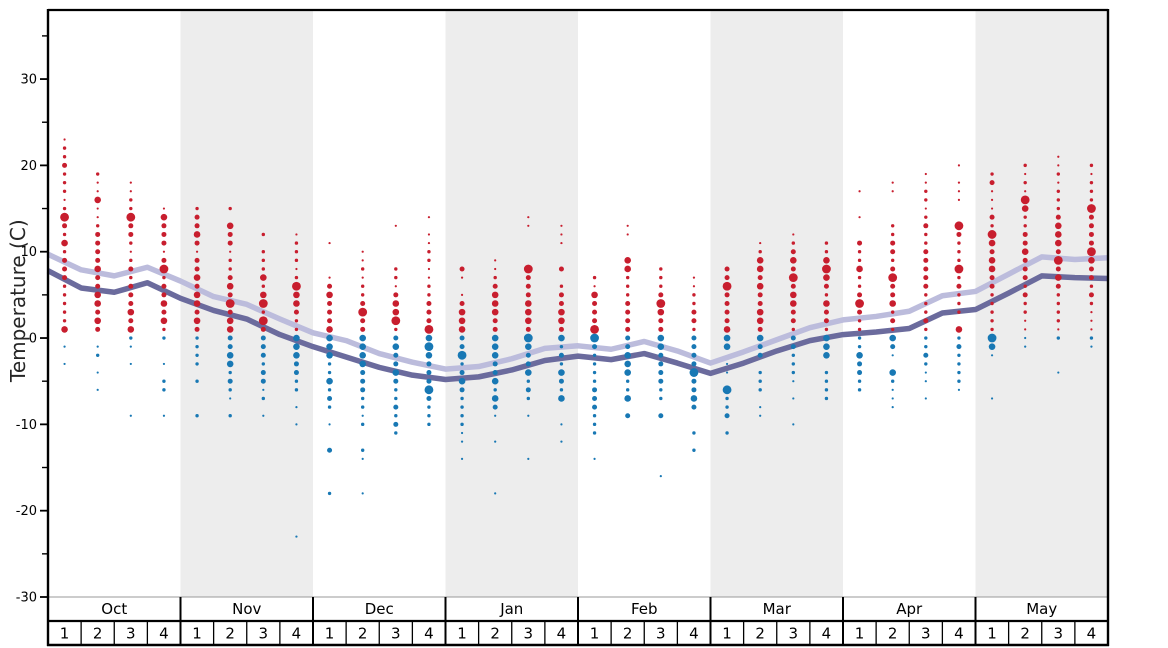 The width and height of the screenshot is (1168, 648). What do you see at coordinates (511, 609) in the screenshot?
I see `month-label: Jan` at bounding box center [511, 609].